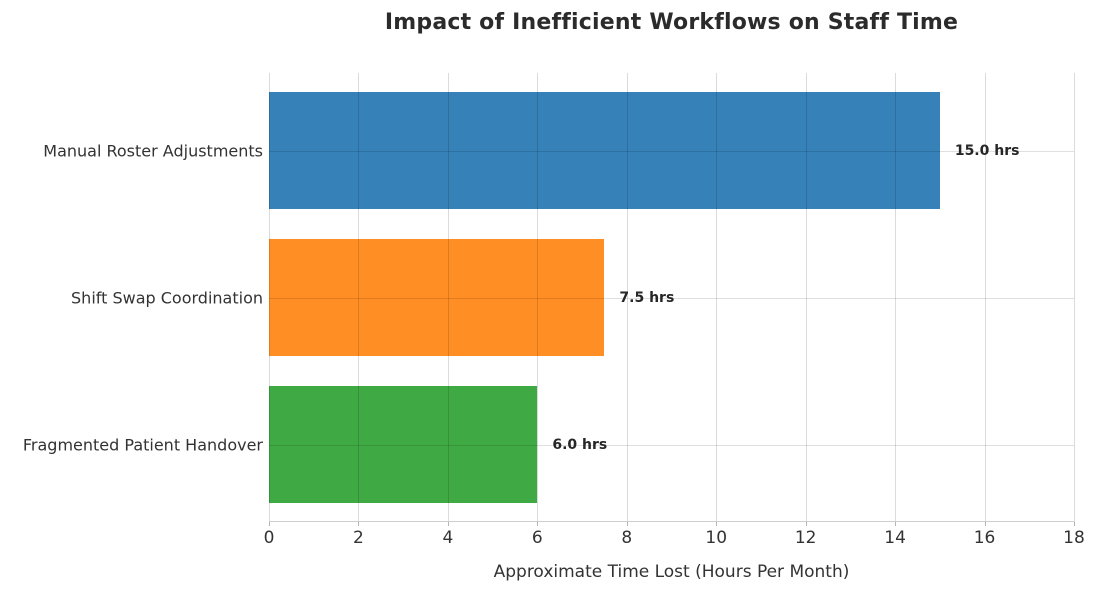 The image size is (1100, 600). What do you see at coordinates (627, 538) in the screenshot?
I see `x-tick-label: 8` at bounding box center [627, 538].